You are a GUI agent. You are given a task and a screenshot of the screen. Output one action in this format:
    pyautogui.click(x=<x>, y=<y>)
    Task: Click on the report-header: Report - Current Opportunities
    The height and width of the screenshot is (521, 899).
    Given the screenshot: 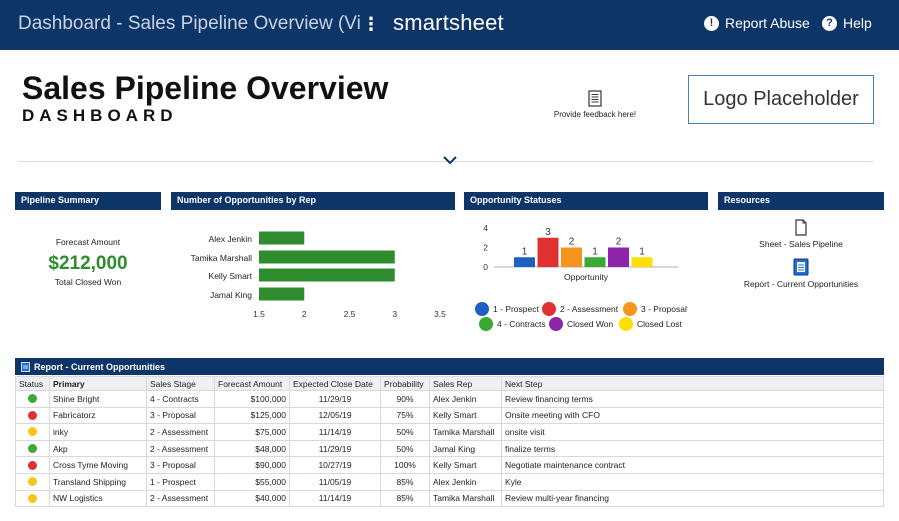 What is the action you would take?
    pyautogui.click(x=449, y=366)
    